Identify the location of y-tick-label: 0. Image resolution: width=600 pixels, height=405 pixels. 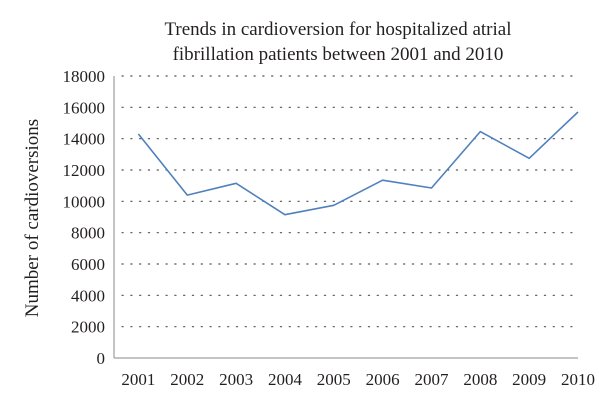
(101, 358).